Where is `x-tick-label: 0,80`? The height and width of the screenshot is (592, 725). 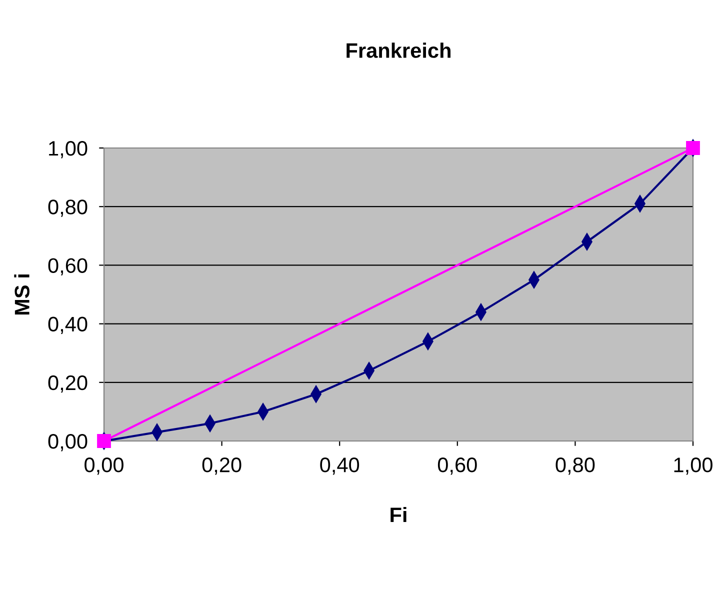 x-tick-label: 0,80 is located at coordinates (575, 466).